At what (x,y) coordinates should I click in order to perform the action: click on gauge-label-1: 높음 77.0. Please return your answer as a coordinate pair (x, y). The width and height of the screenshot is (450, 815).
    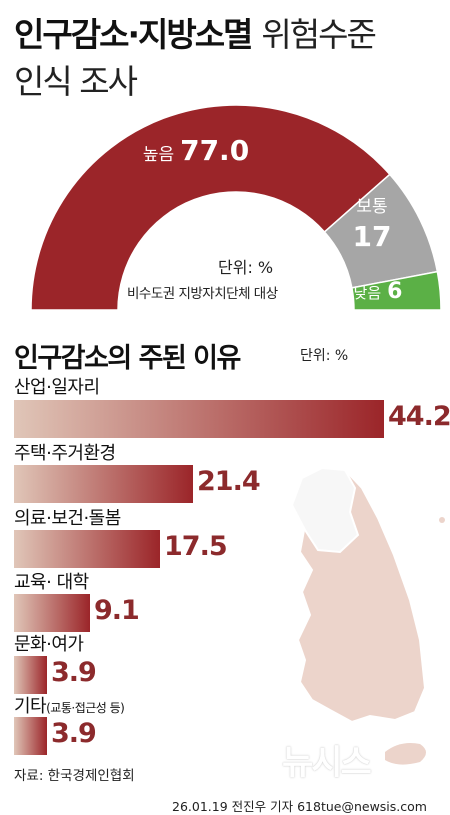
    Looking at the image, I should click on (196, 150).